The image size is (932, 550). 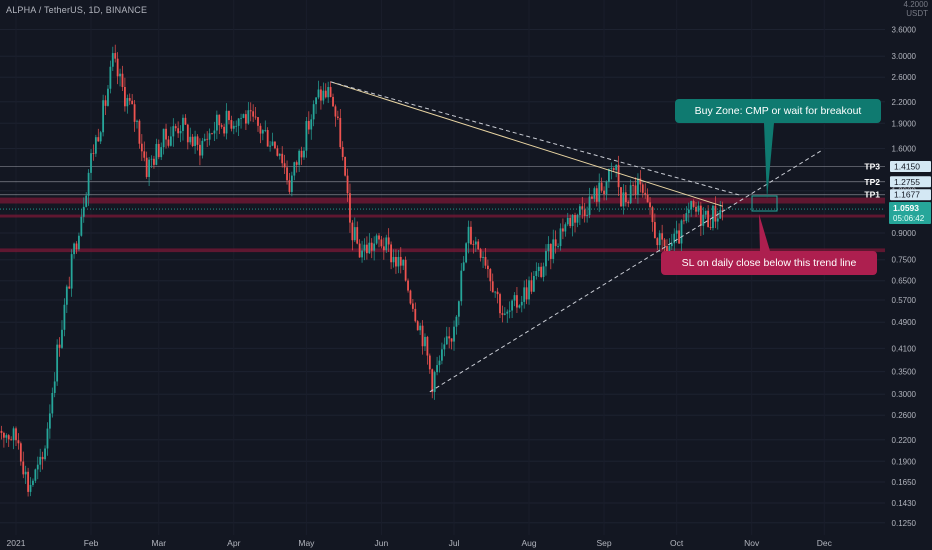 What do you see at coordinates (769, 161) in the screenshot?
I see `buy-callout-pointer` at bounding box center [769, 161].